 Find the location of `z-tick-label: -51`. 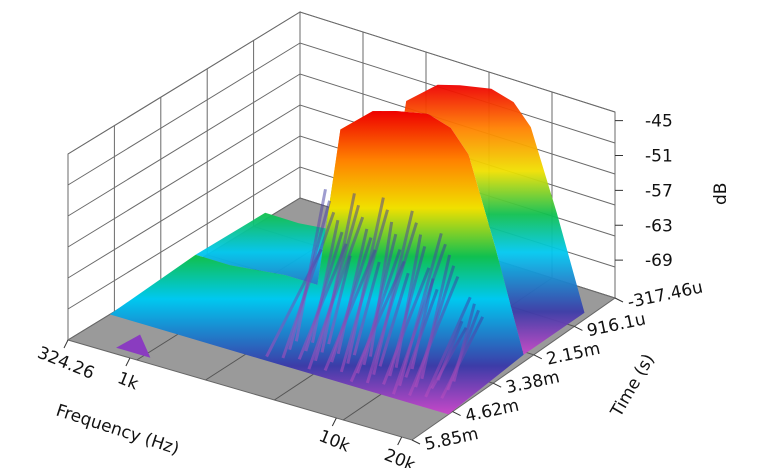

z-tick-label: -51 is located at coordinates (659, 157).